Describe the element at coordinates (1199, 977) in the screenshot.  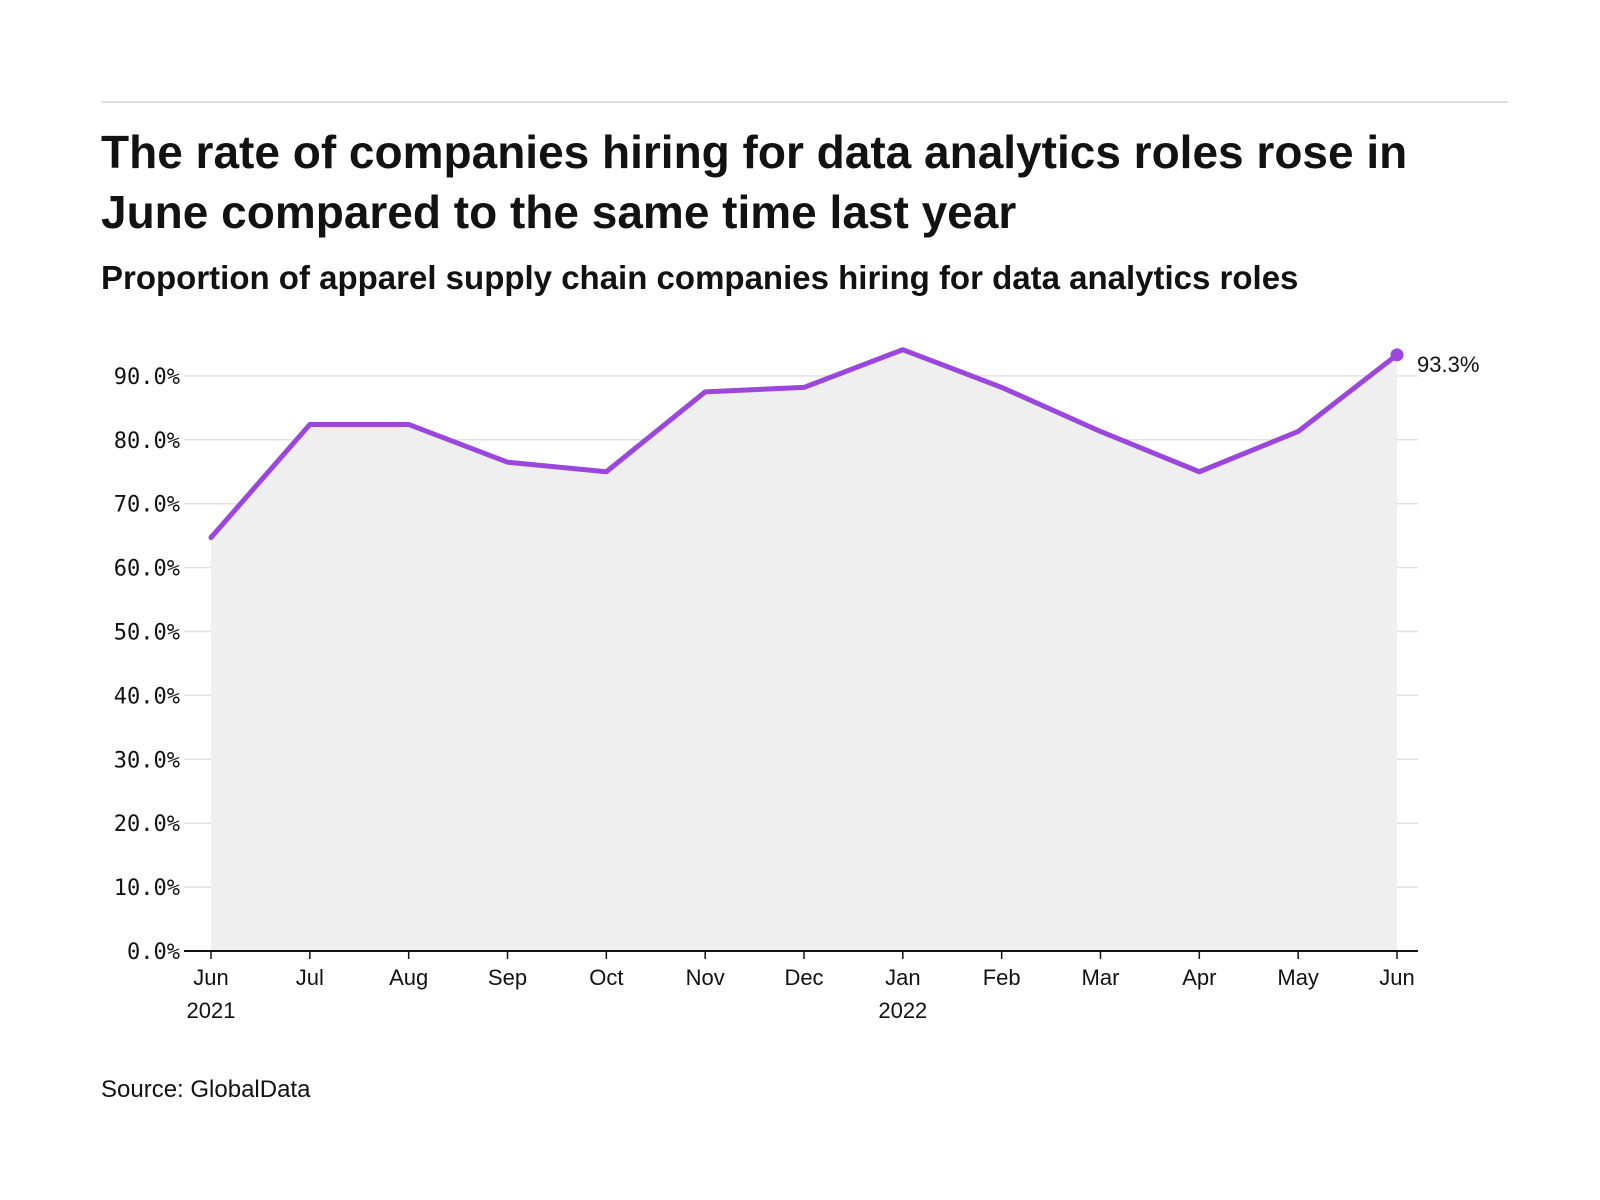
I see `x-tick-label-month: Apr` at that location.